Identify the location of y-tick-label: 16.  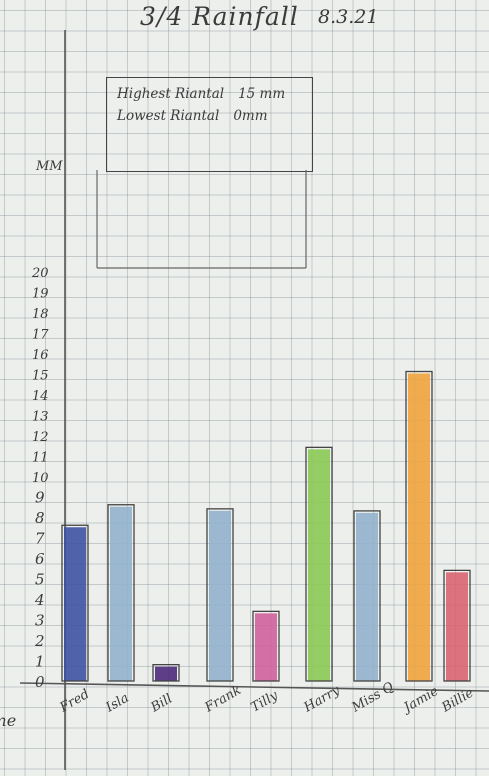
(40, 355).